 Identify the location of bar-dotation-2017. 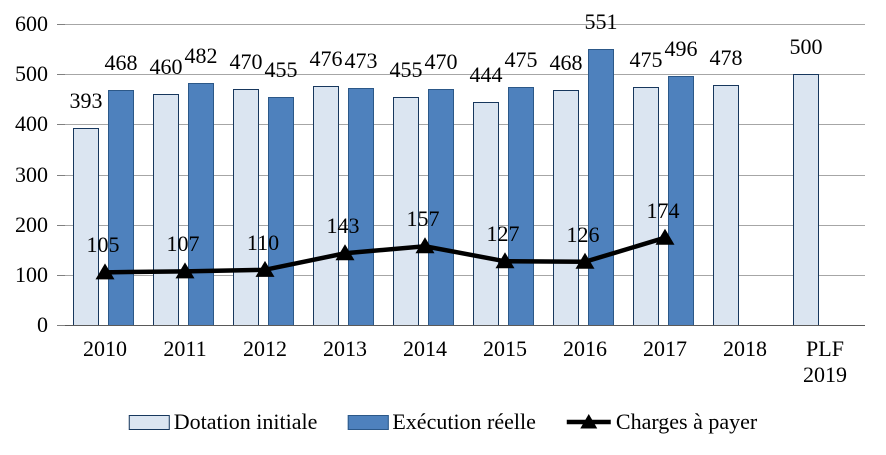
(646, 205).